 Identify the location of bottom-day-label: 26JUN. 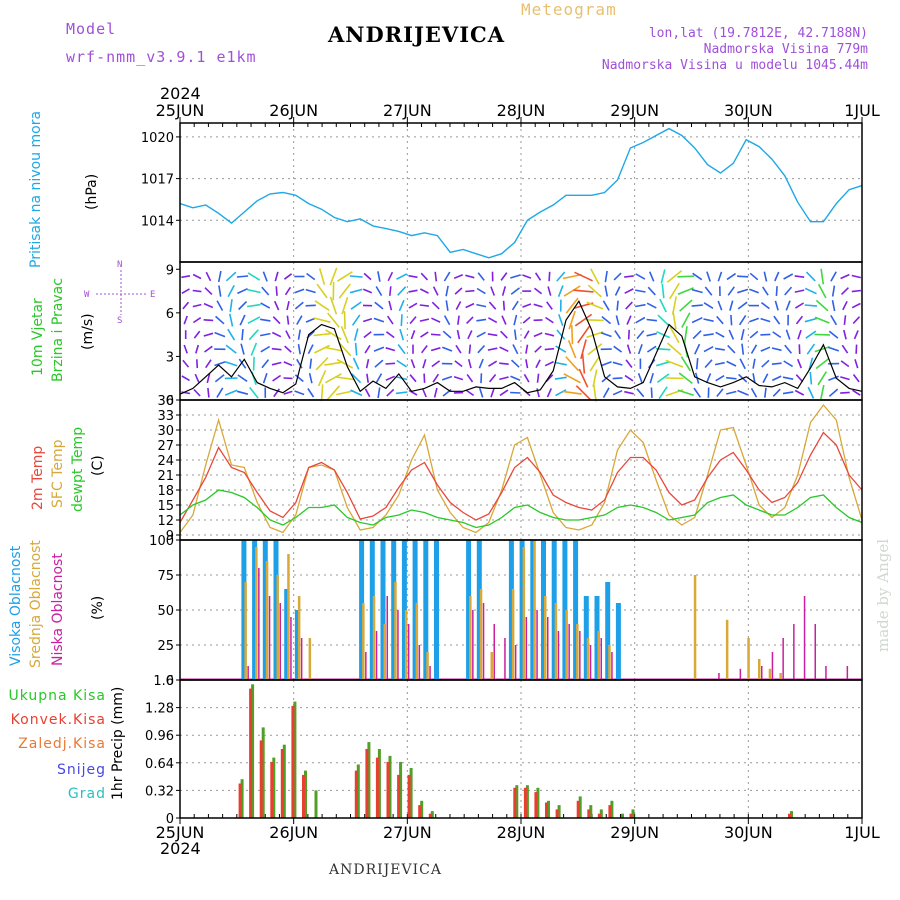
(293, 832).